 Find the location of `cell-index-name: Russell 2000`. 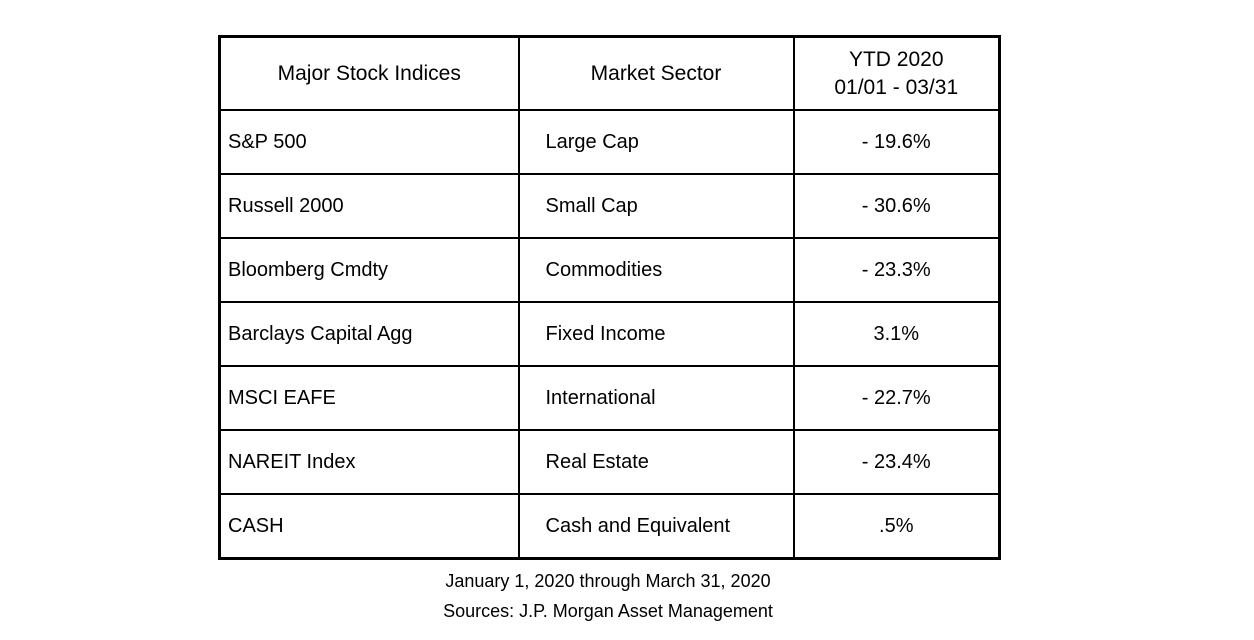

cell-index-name: Russell 2000 is located at coordinates (369, 206).